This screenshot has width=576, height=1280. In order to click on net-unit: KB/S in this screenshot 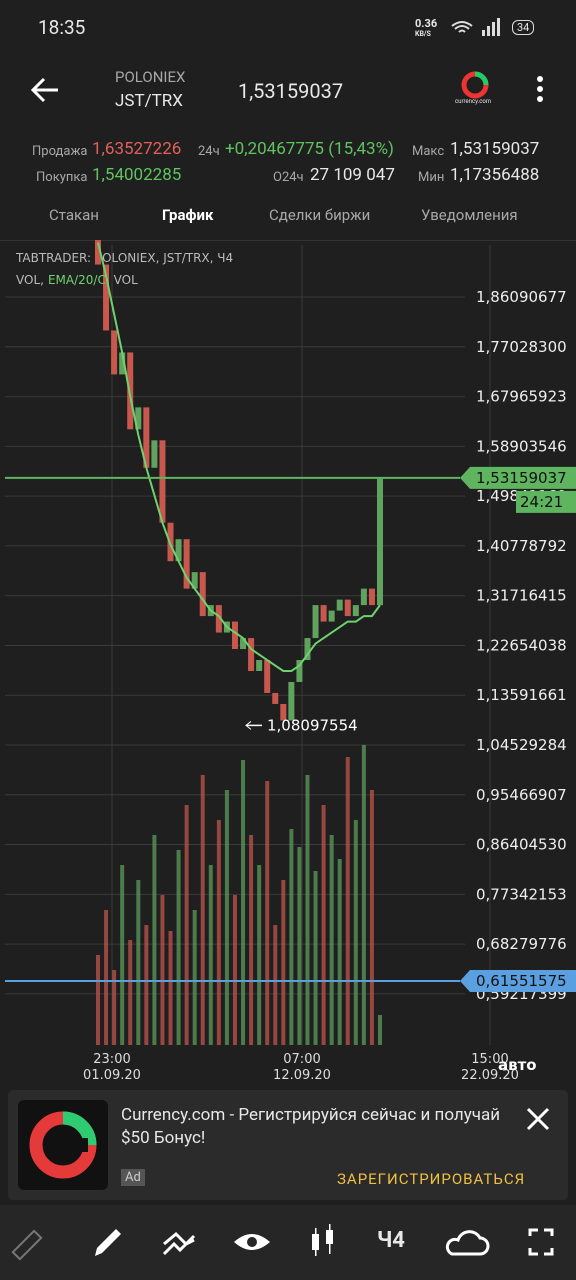, I will do `click(423, 34)`.